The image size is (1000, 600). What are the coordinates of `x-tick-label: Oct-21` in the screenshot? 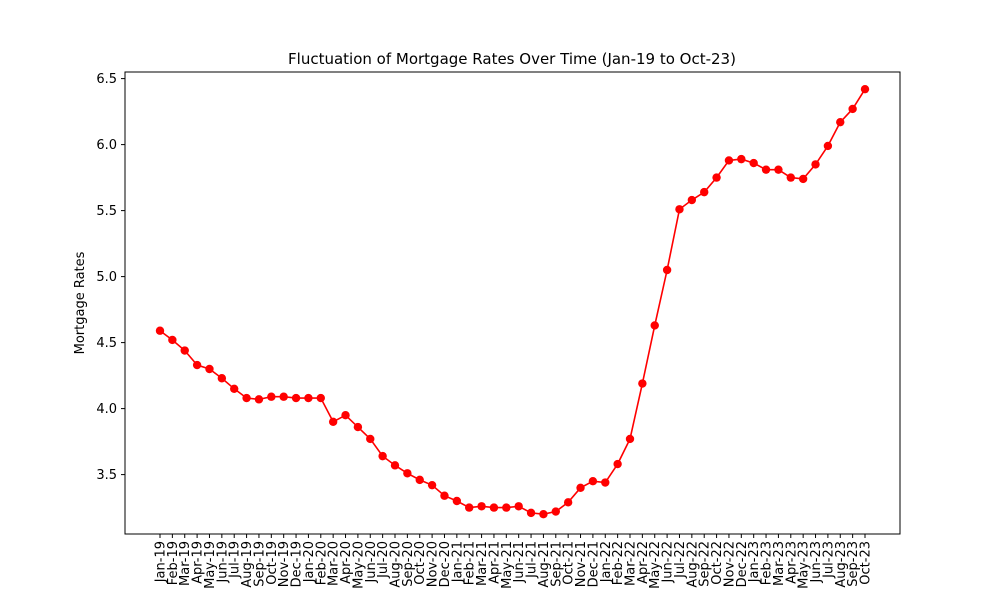 It's located at (569, 563).